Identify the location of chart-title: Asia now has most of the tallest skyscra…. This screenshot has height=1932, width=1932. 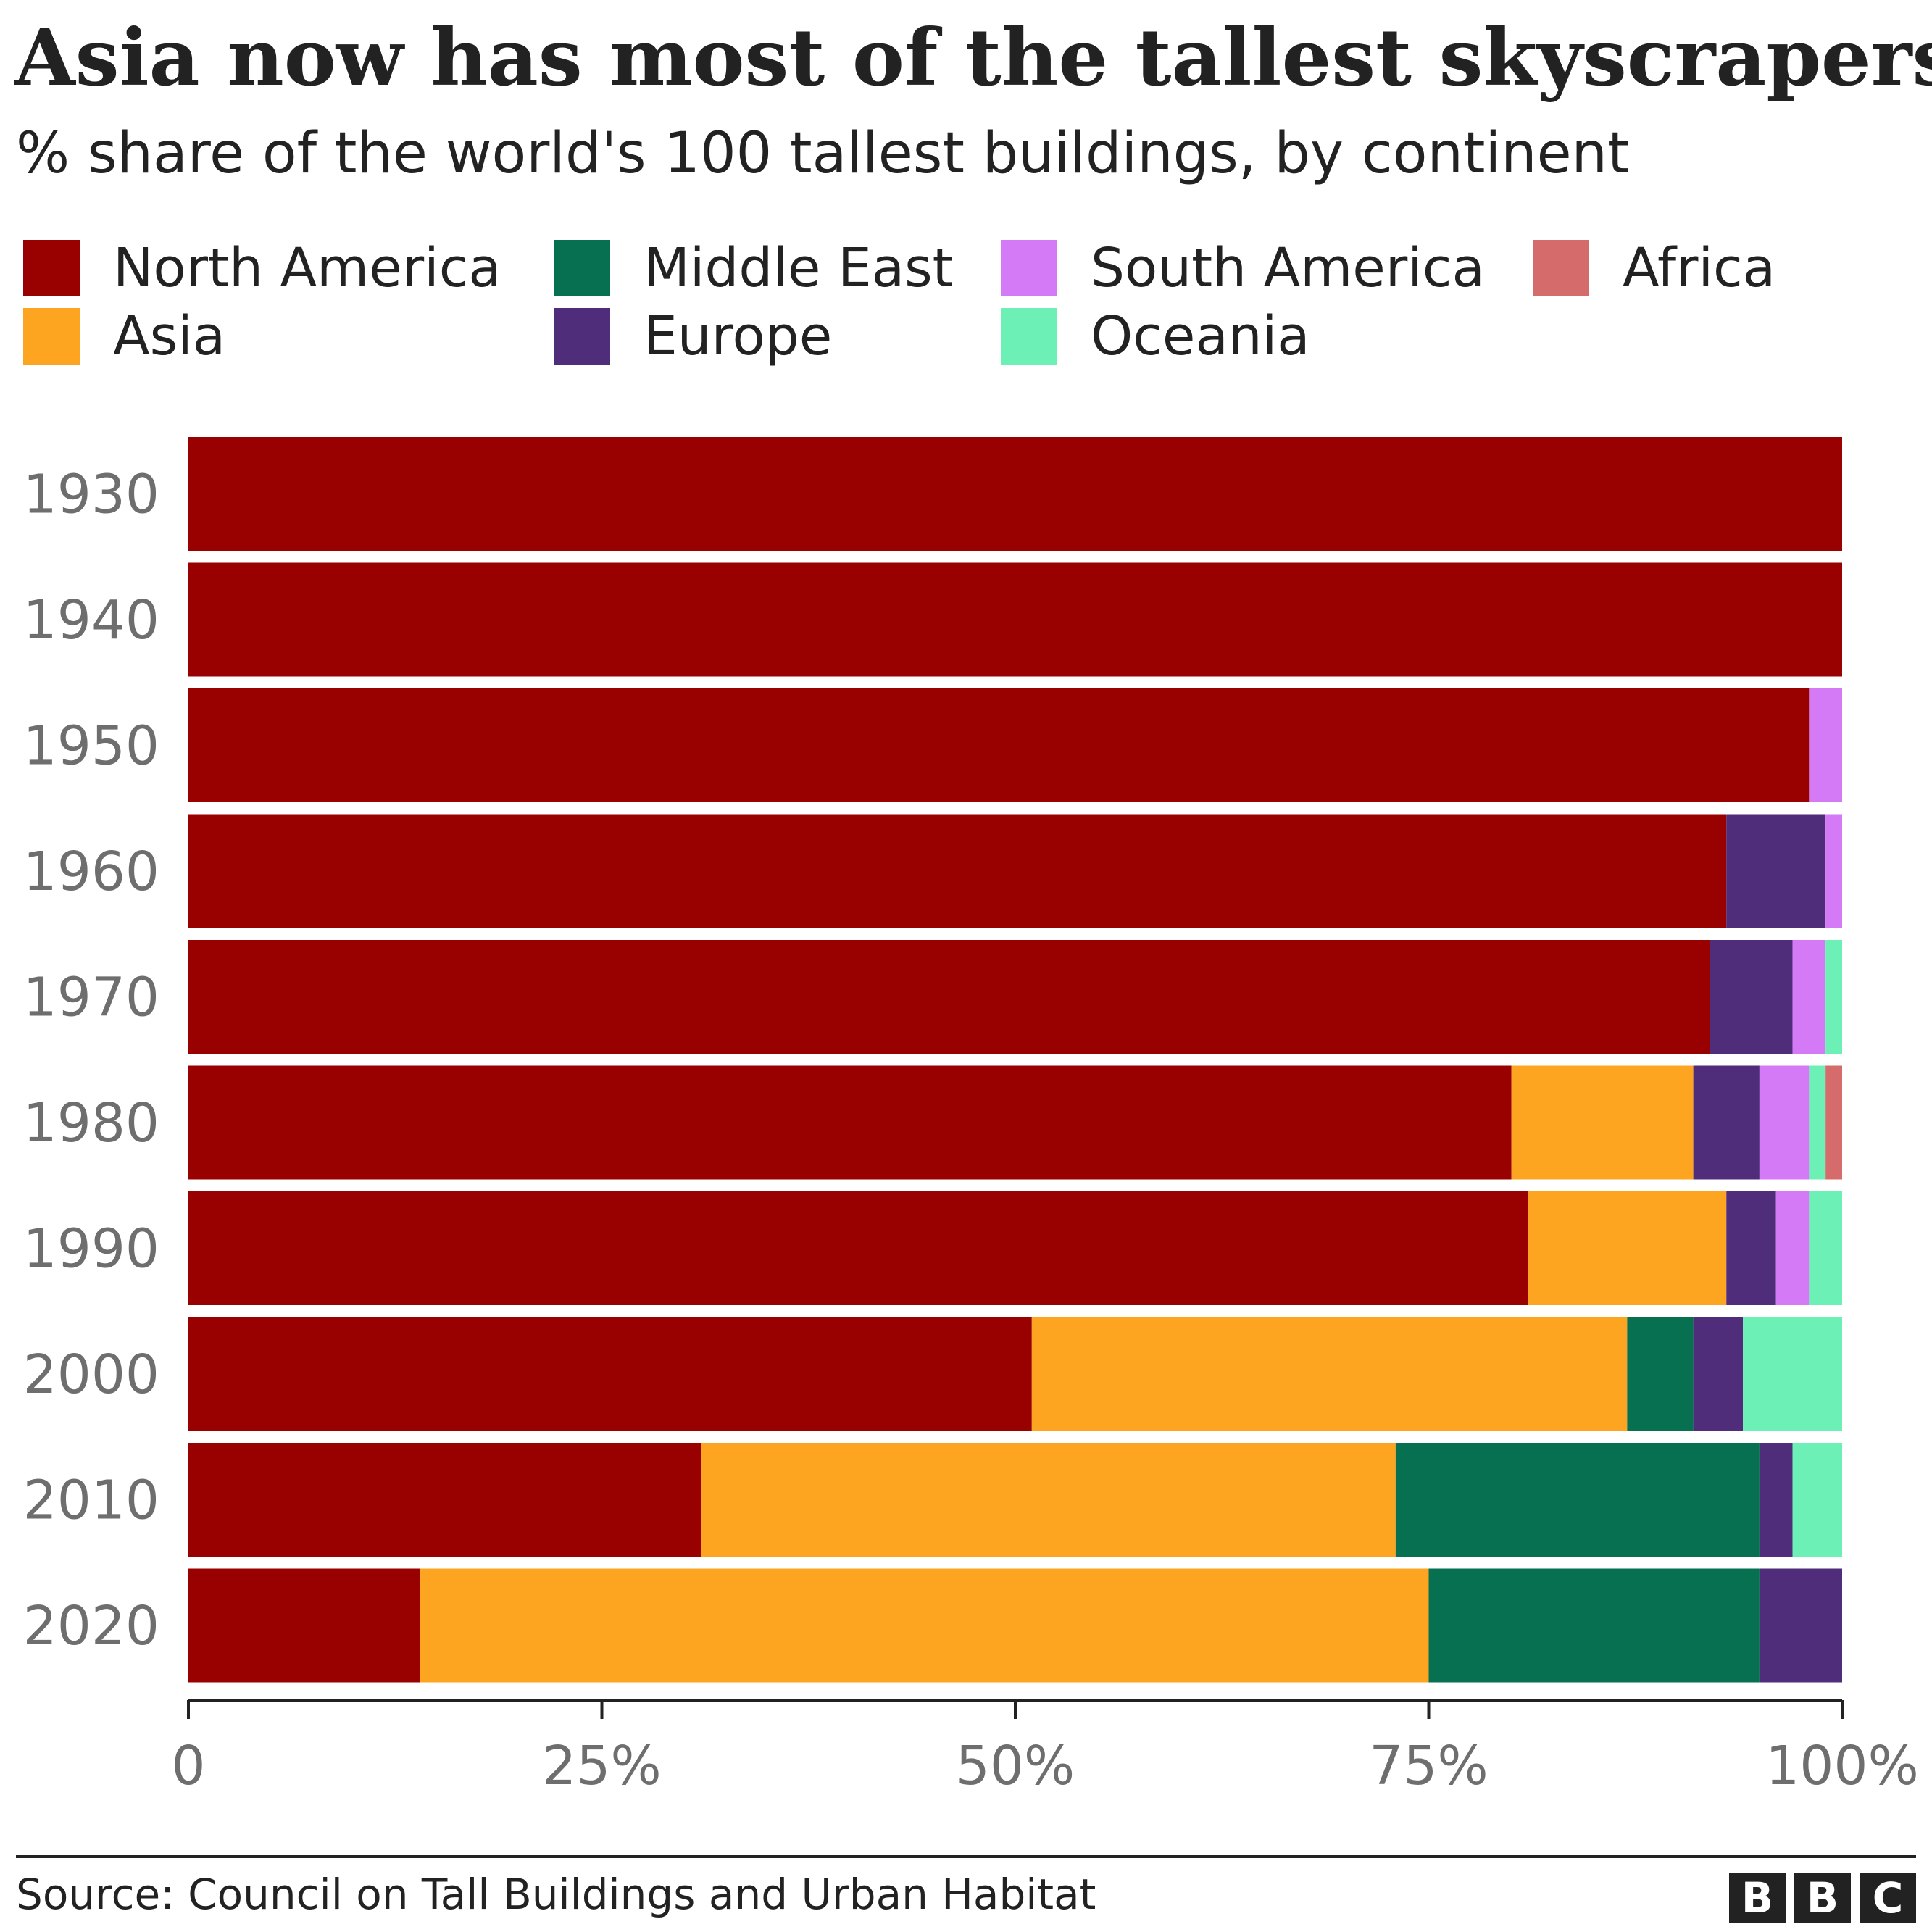
(973, 58).